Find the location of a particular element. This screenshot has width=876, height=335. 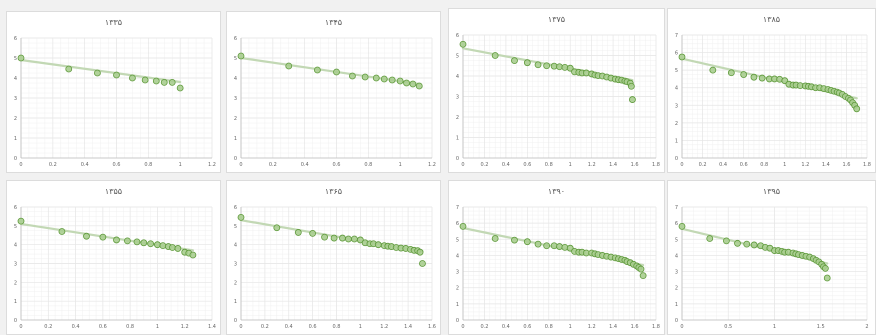

chart-svg: ۱۳۵۵ 0 0.2 0.4 0.6 0.8 1 1.2 1.4 0 1 2 3 4 5 6 is located at coordinates (115, 258).